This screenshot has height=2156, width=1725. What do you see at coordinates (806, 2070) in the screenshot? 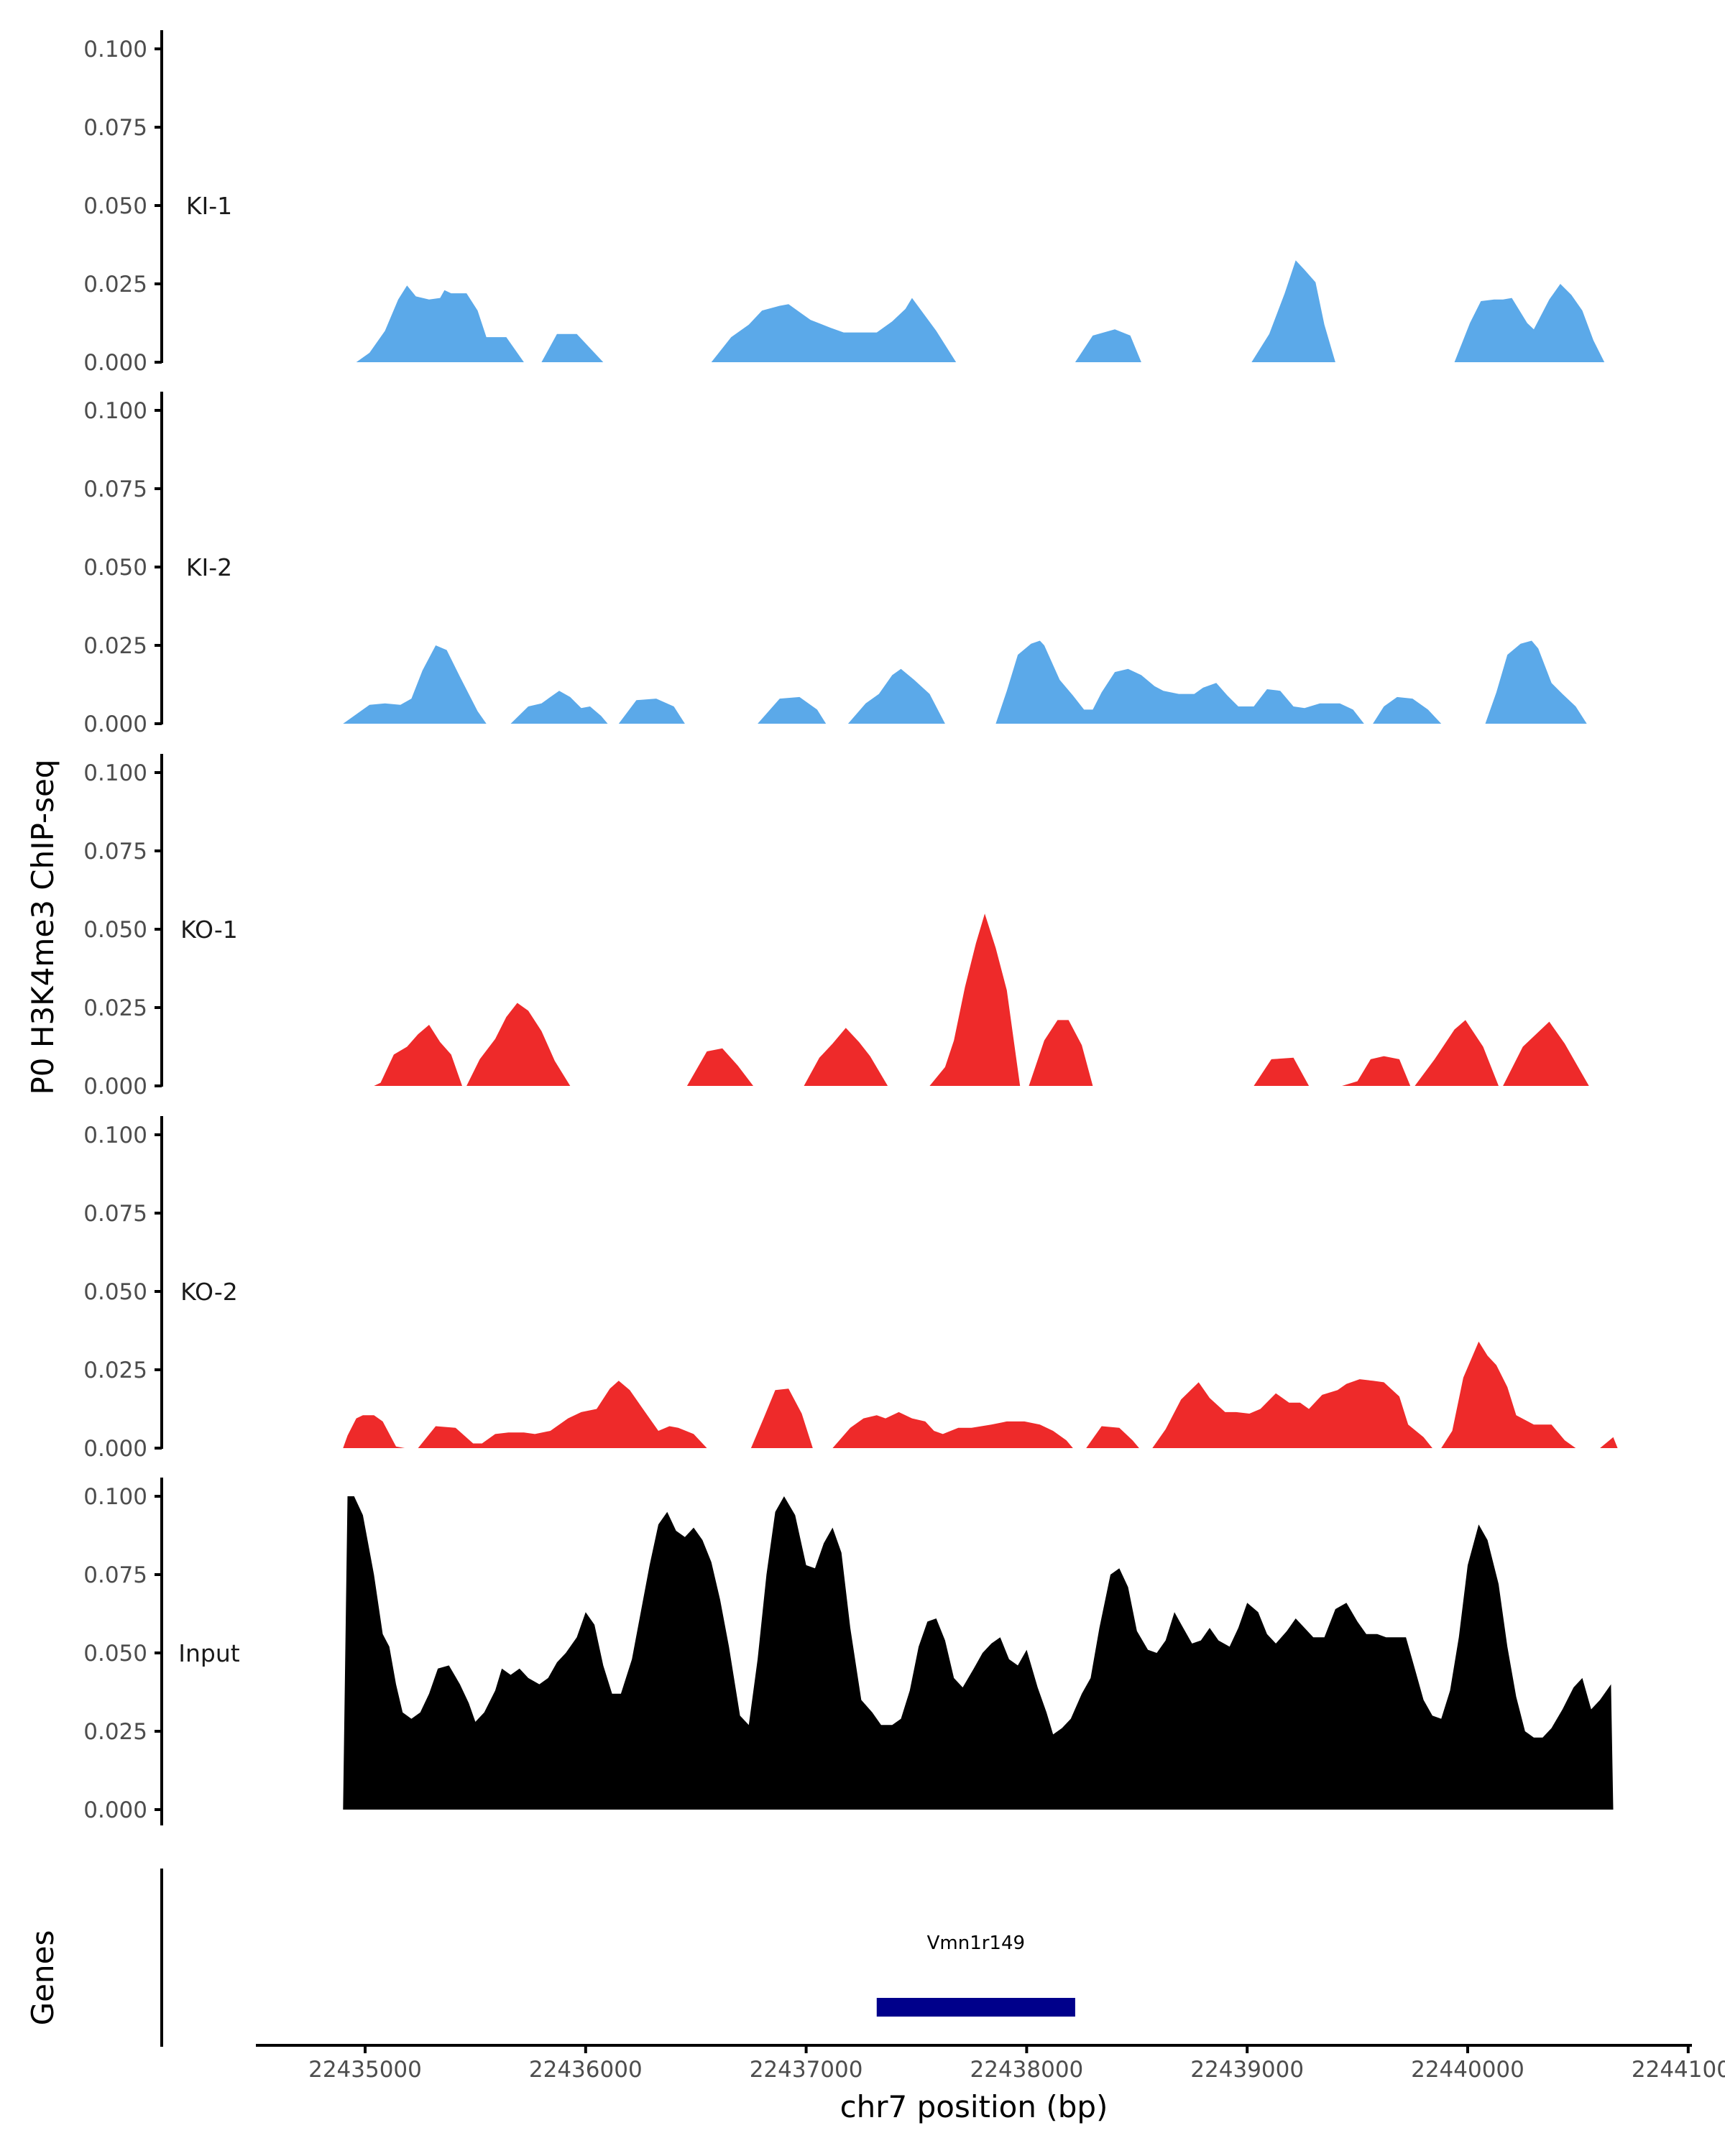
I see `x-tick-label: 22437000` at bounding box center [806, 2070].